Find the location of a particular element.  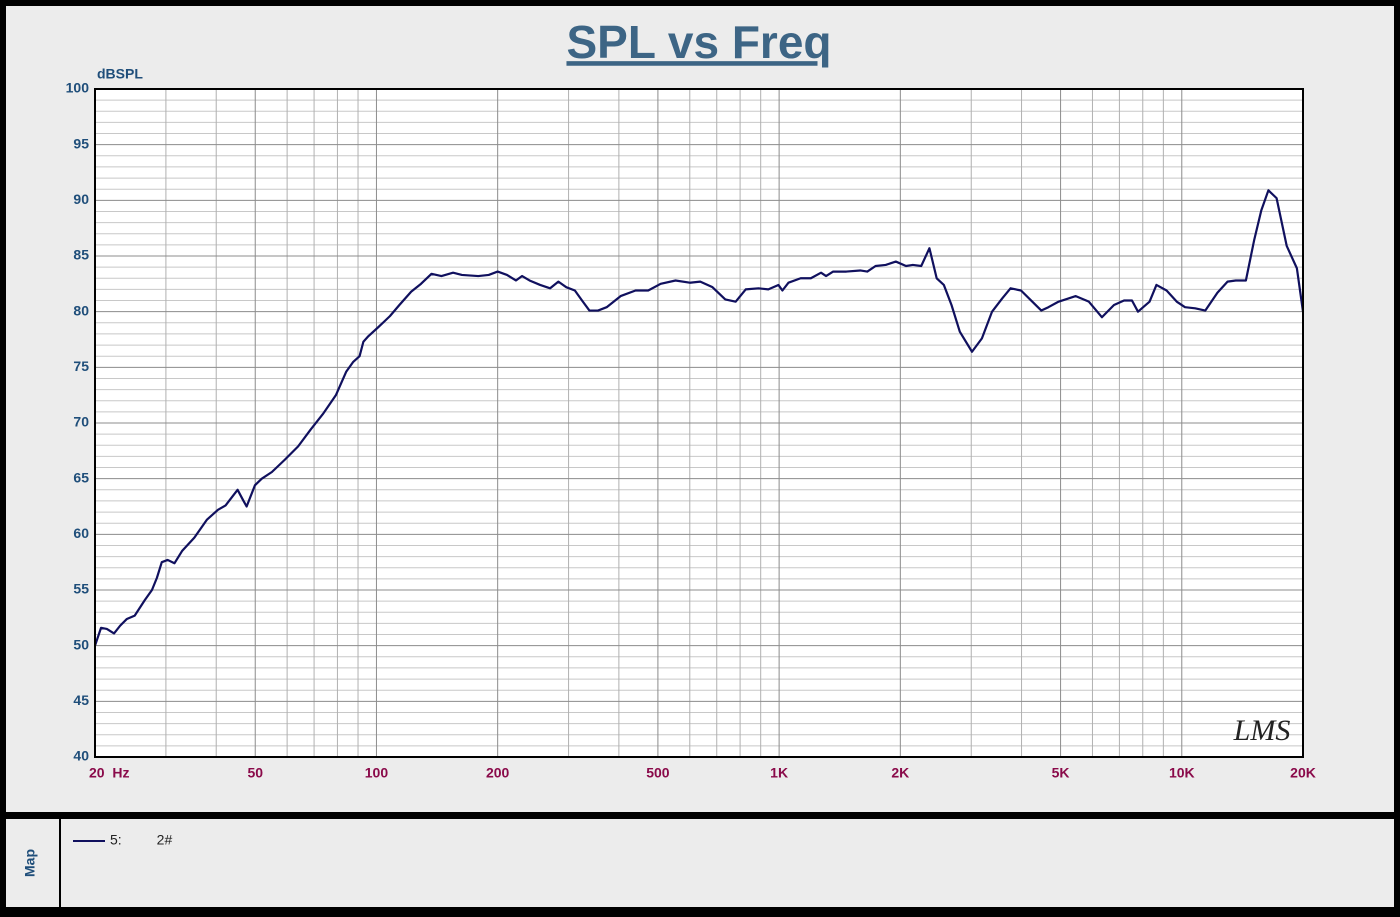

y-tick-label: 70 is located at coordinates (81, 422).